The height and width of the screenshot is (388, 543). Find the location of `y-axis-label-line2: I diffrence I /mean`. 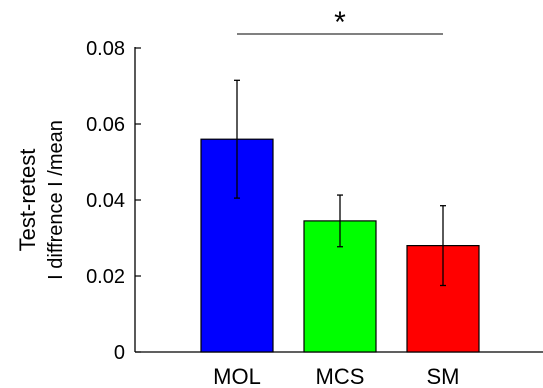

y-axis-label-line2: I diffrence I /mean is located at coordinates (56, 200).